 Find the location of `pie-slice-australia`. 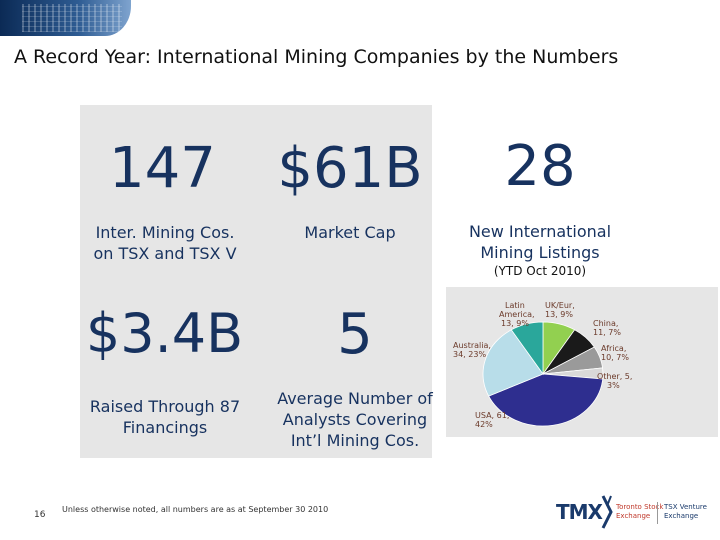

pie-slice-australia is located at coordinates (513, 363).